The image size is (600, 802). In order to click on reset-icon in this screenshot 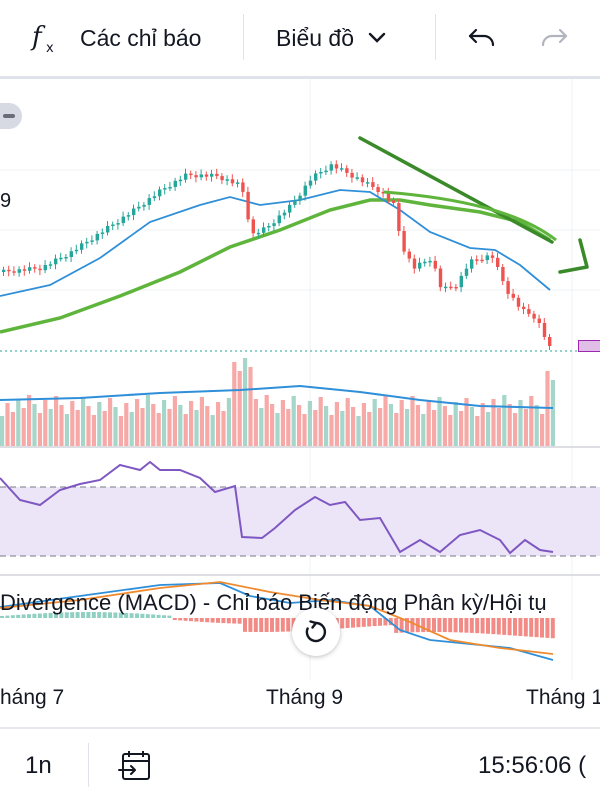, I will do `click(316, 632)`.